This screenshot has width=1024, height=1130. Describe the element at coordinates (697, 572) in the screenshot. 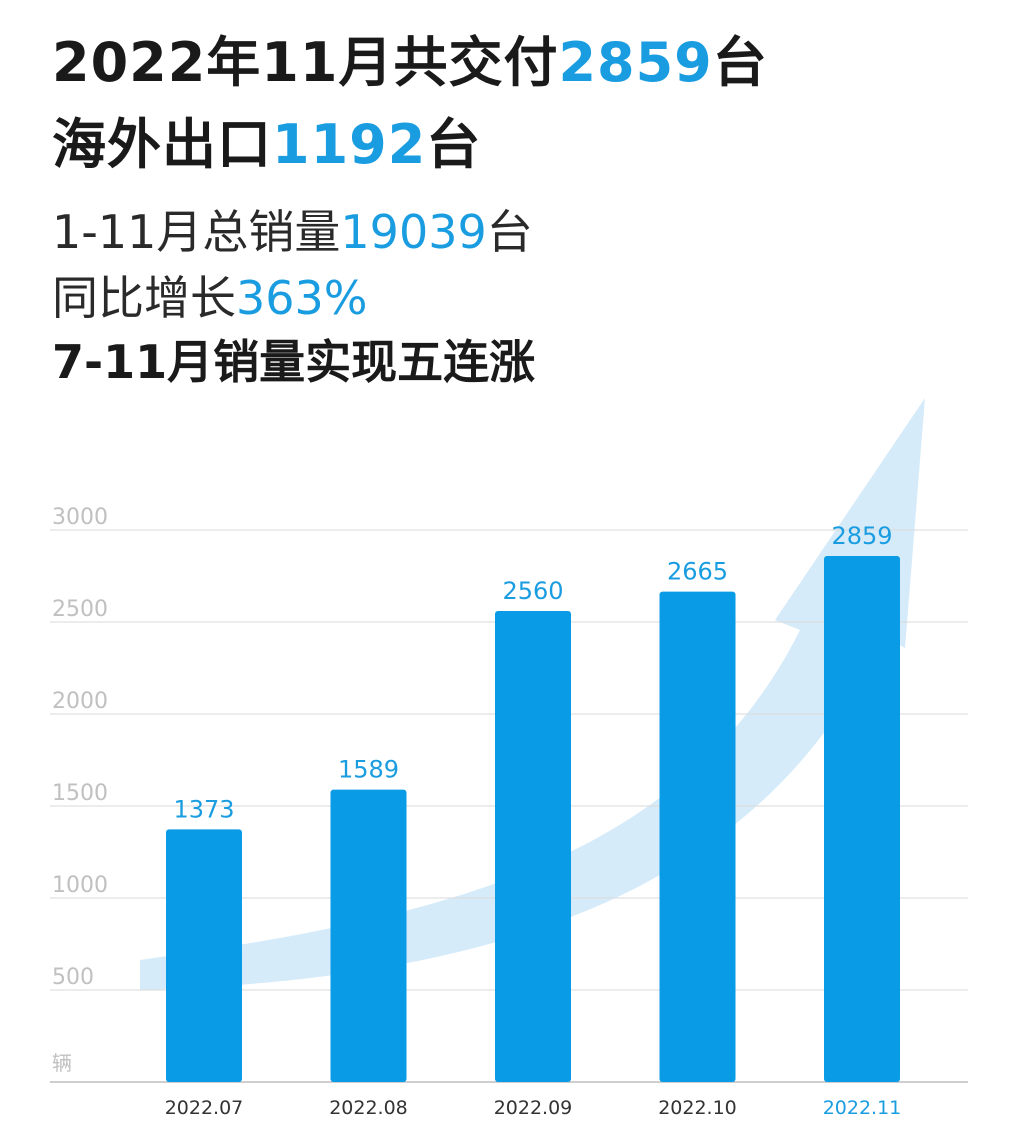

I see `data-label: 2665` at that location.